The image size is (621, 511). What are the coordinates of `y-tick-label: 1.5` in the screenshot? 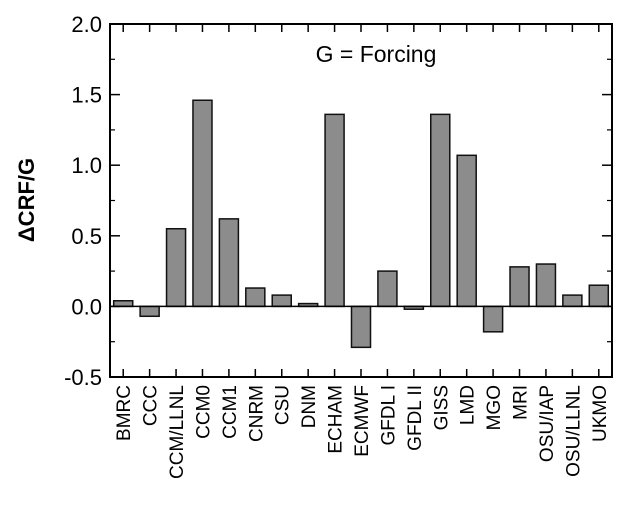 It's located at (86, 95).